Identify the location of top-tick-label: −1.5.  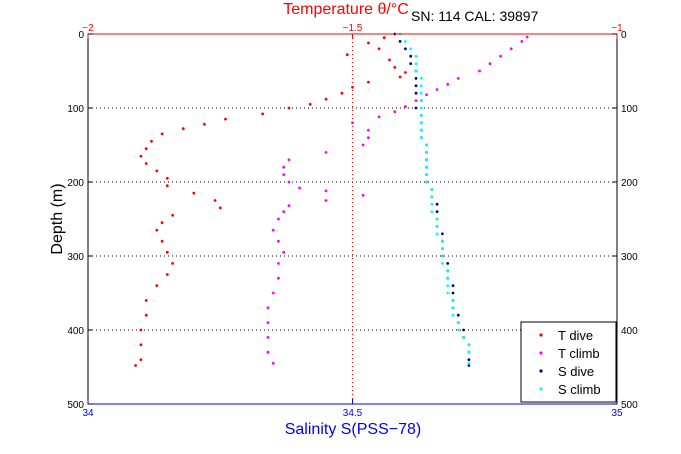
(353, 28).